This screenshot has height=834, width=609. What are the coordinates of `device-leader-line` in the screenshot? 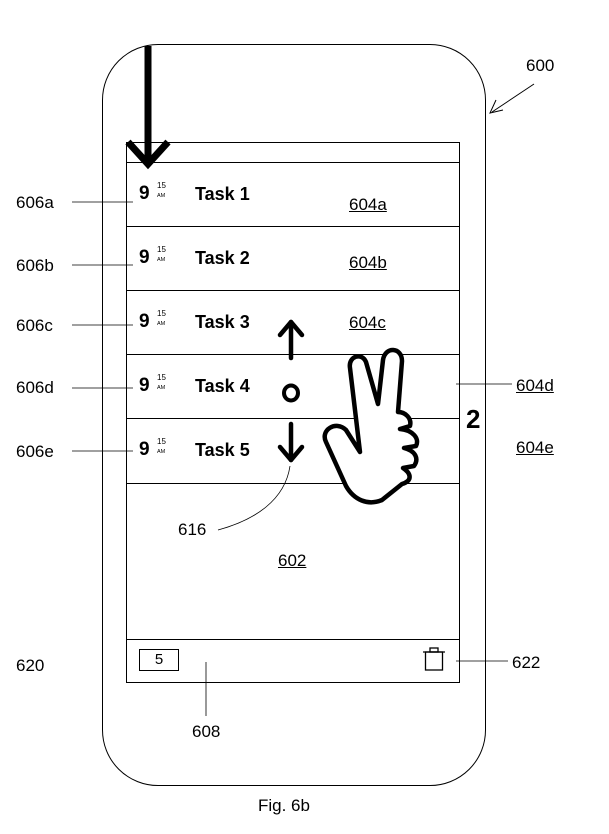 It's located at (513, 98).